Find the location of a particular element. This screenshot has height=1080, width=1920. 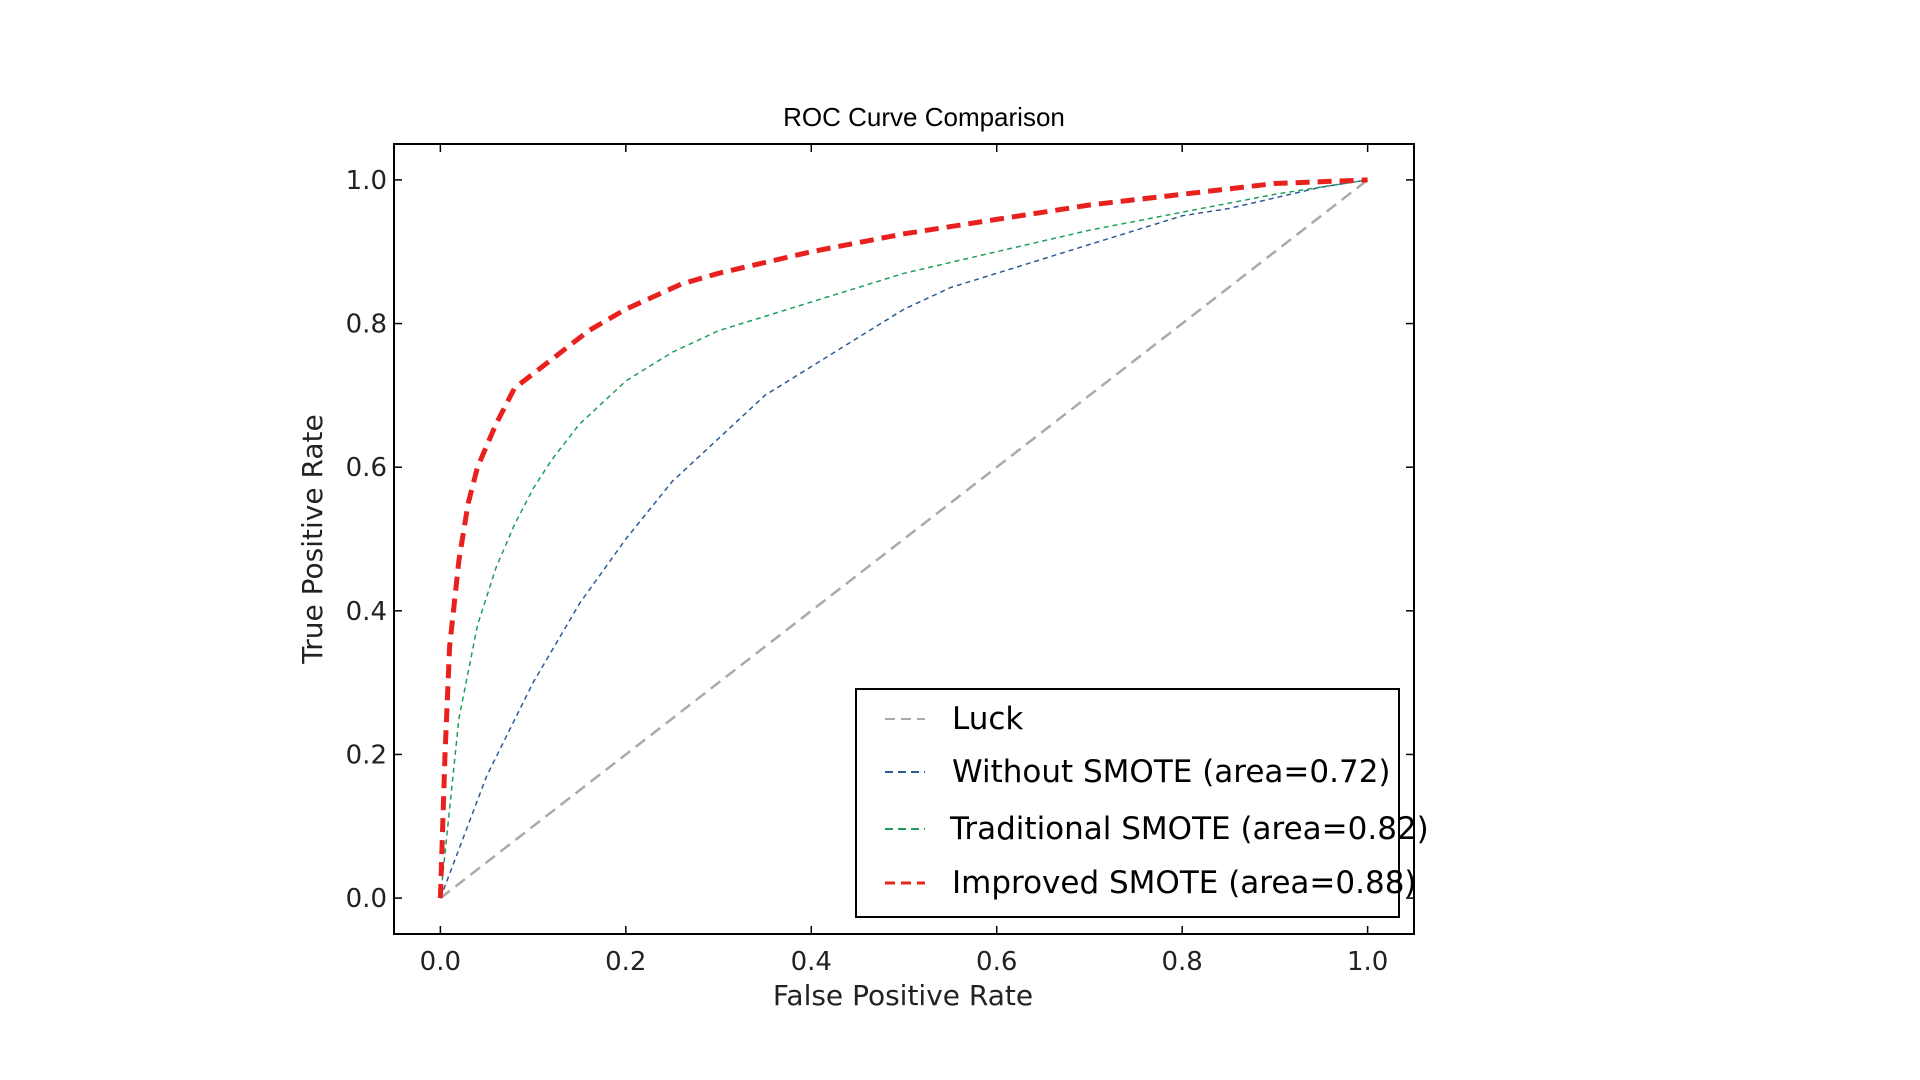

y-tick-label: 0.8 is located at coordinates (366, 325).